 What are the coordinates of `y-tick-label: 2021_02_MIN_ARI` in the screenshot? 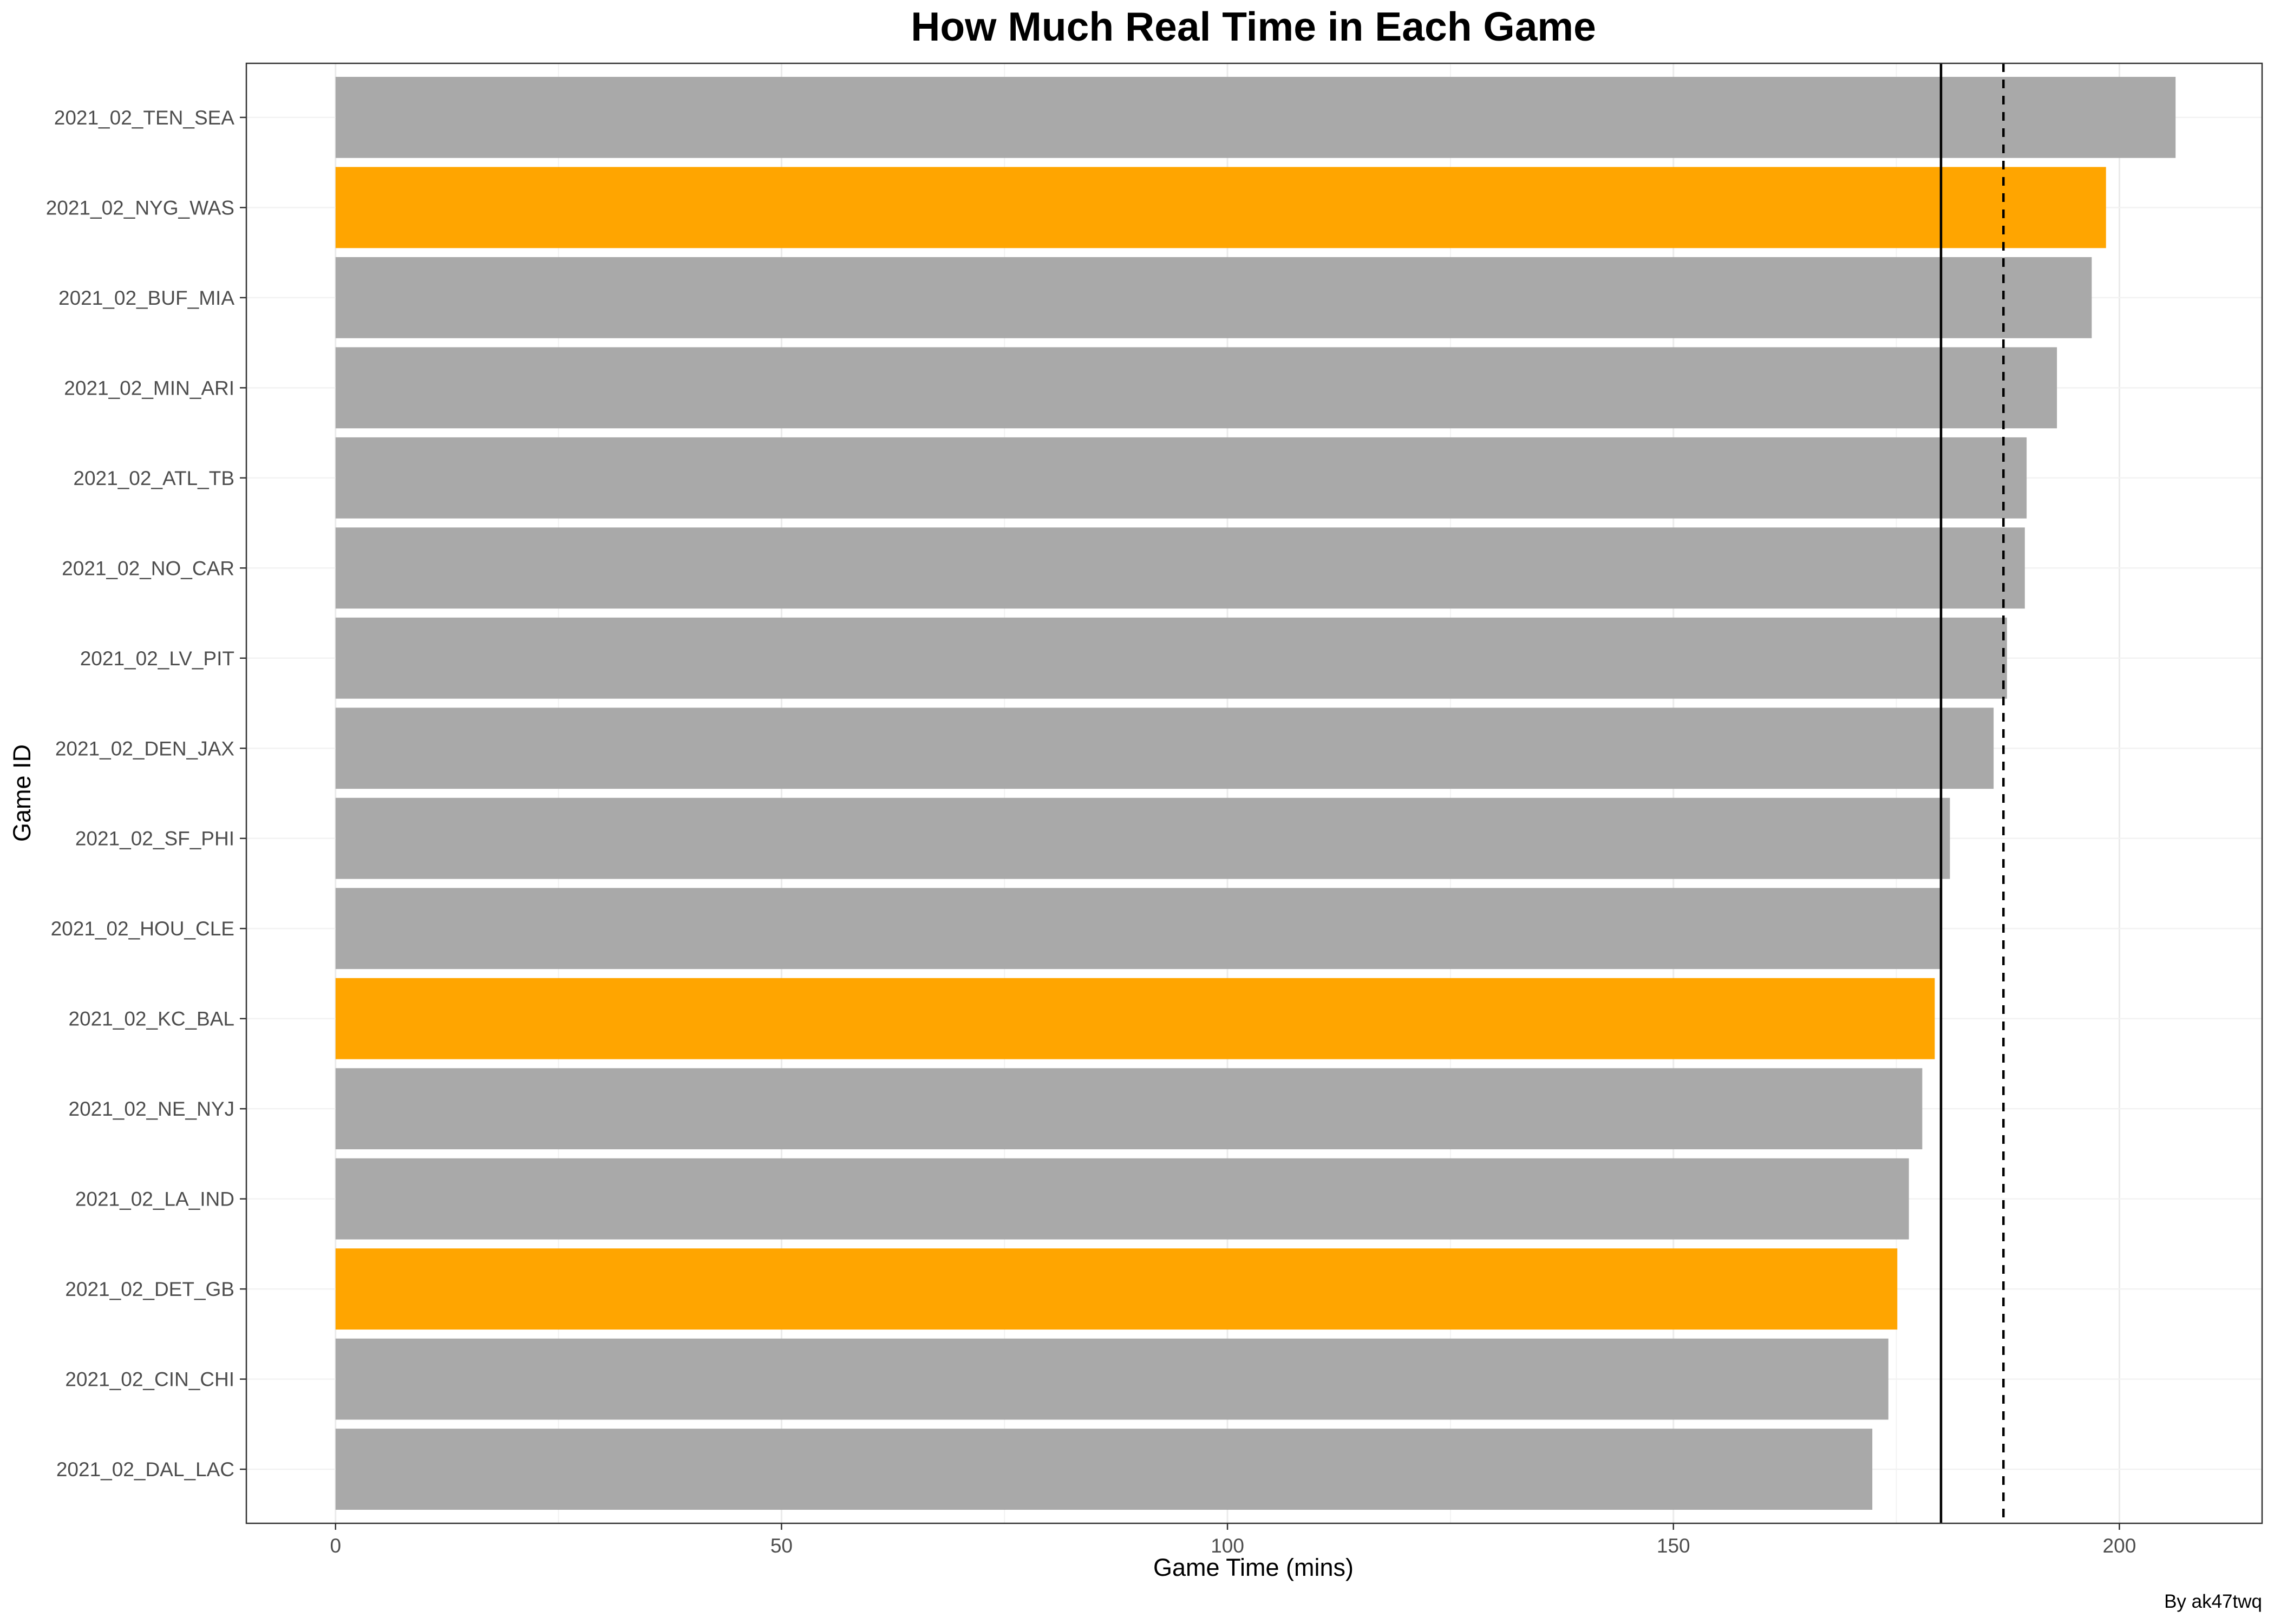 It's located at (149, 388).